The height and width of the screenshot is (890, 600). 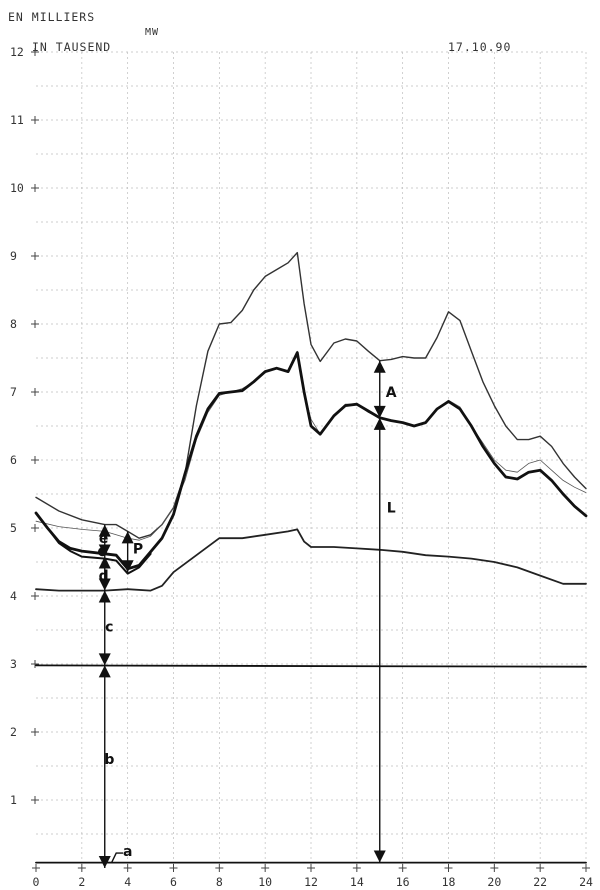 I want to click on y-tick-label: 4, so click(x=13, y=596).